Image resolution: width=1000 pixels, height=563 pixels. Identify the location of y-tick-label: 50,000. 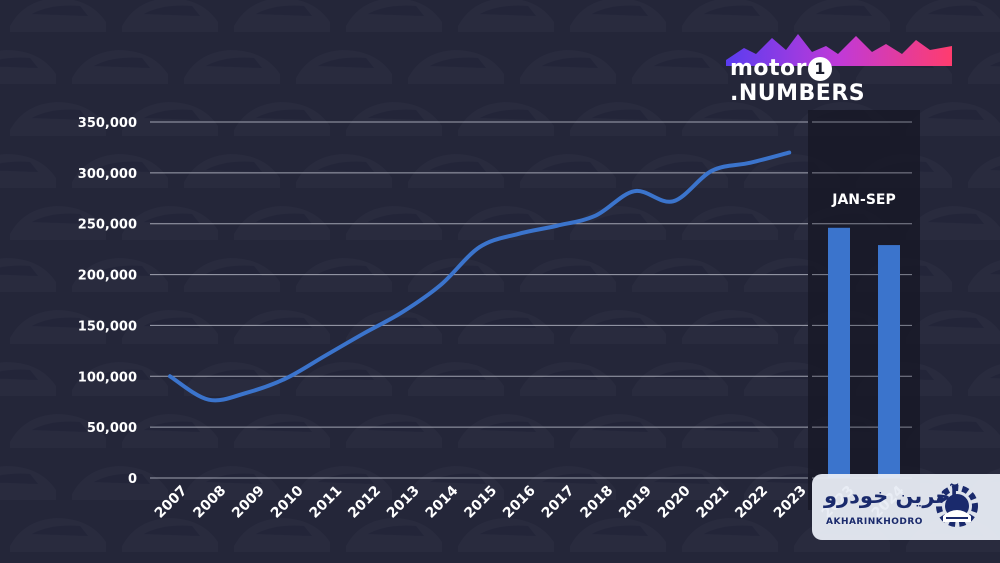
(112, 428).